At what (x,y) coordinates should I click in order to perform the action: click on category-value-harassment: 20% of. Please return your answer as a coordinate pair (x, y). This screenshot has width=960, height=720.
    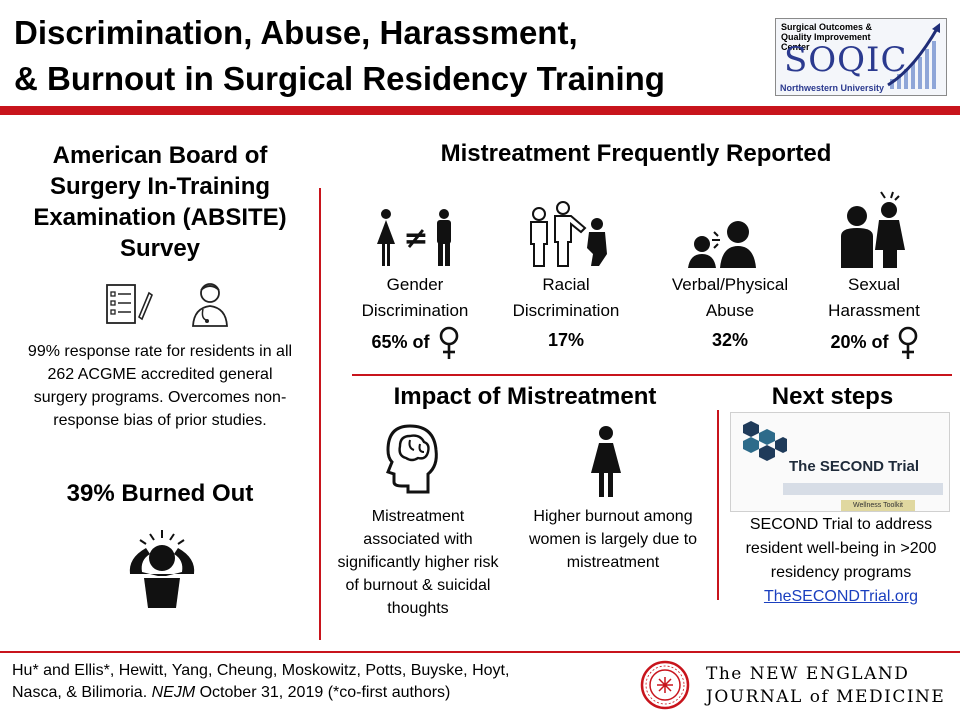
    Looking at the image, I should click on (874, 343).